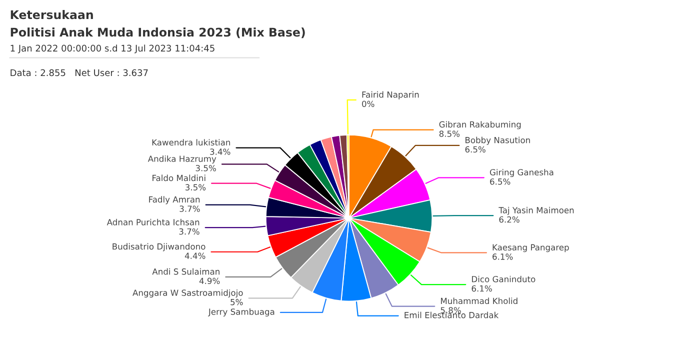 This screenshot has width=700, height=350. What do you see at coordinates (509, 219) in the screenshot?
I see `data-label: 6.2%` at bounding box center [509, 219].